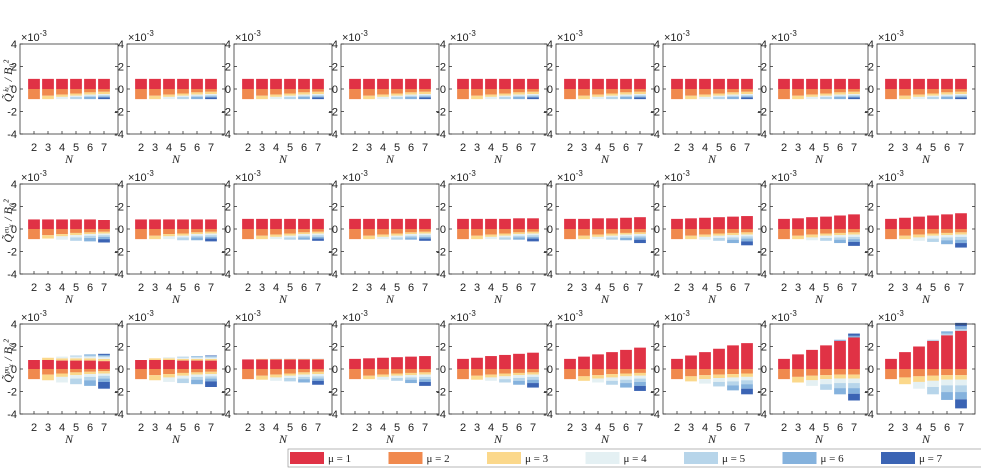 Image resolution: width=981 pixels, height=474 pixels. I want to click on bar-top-mu5-N5, so click(183, 357).